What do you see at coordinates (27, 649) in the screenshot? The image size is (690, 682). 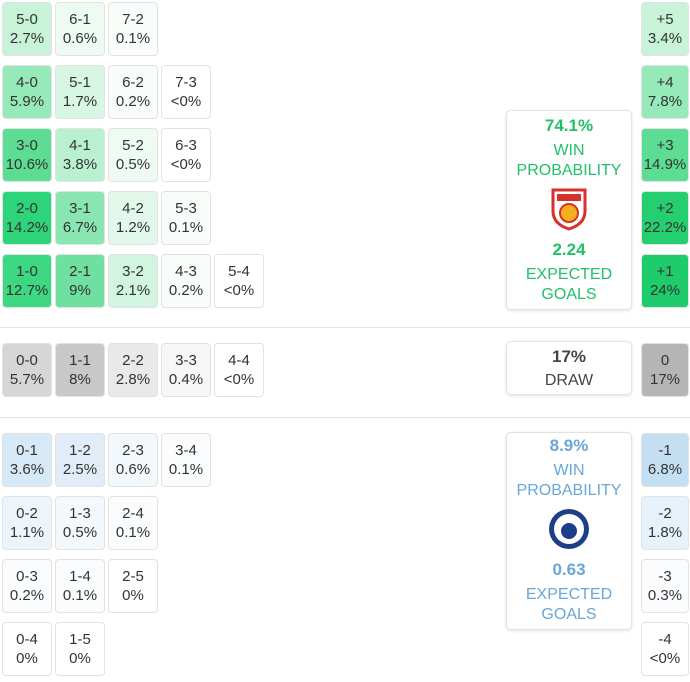 I see `away-score-cell: 0-4 0%` at bounding box center [27, 649].